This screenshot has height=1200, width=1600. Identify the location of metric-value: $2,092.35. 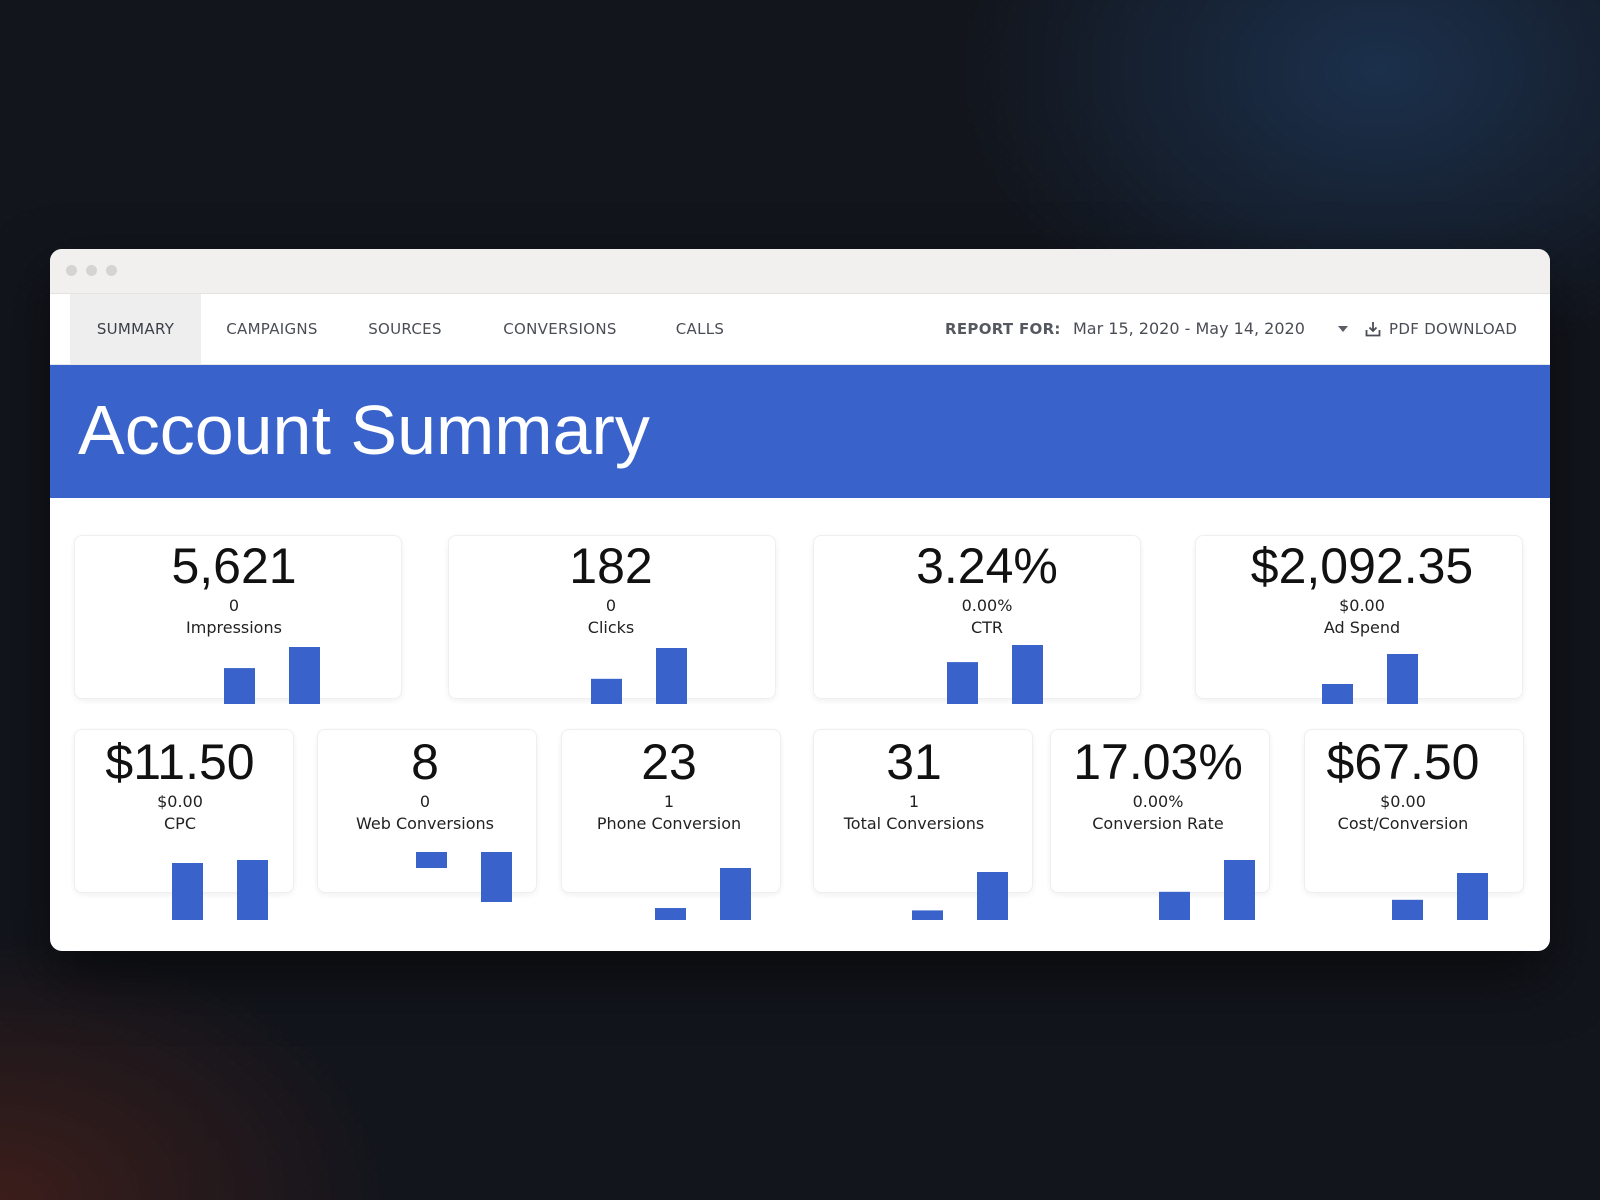
(1362, 566).